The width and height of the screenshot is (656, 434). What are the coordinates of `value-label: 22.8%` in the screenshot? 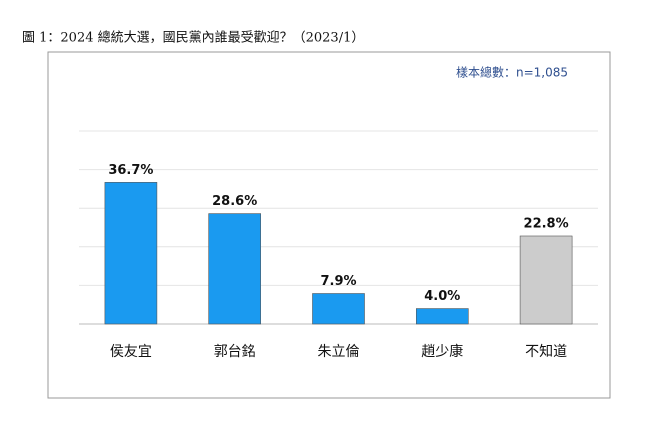 It's located at (546, 223).